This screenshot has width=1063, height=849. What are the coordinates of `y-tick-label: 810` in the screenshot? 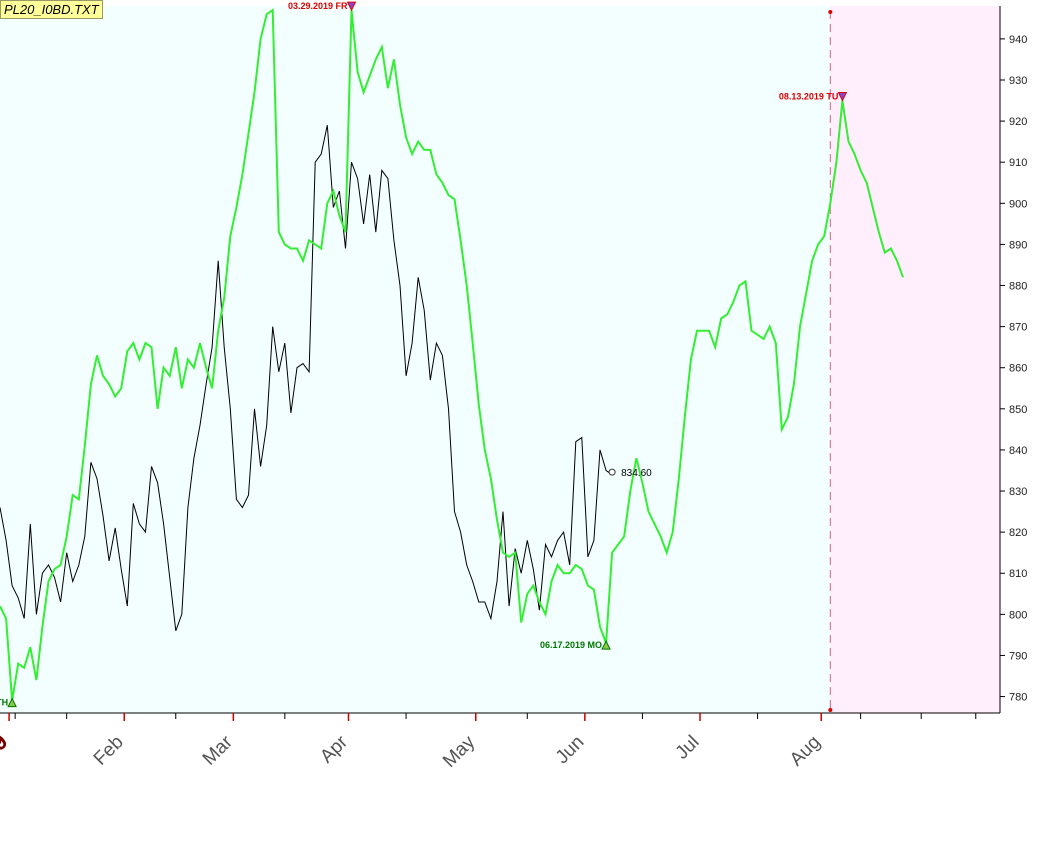 It's located at (1018, 574).